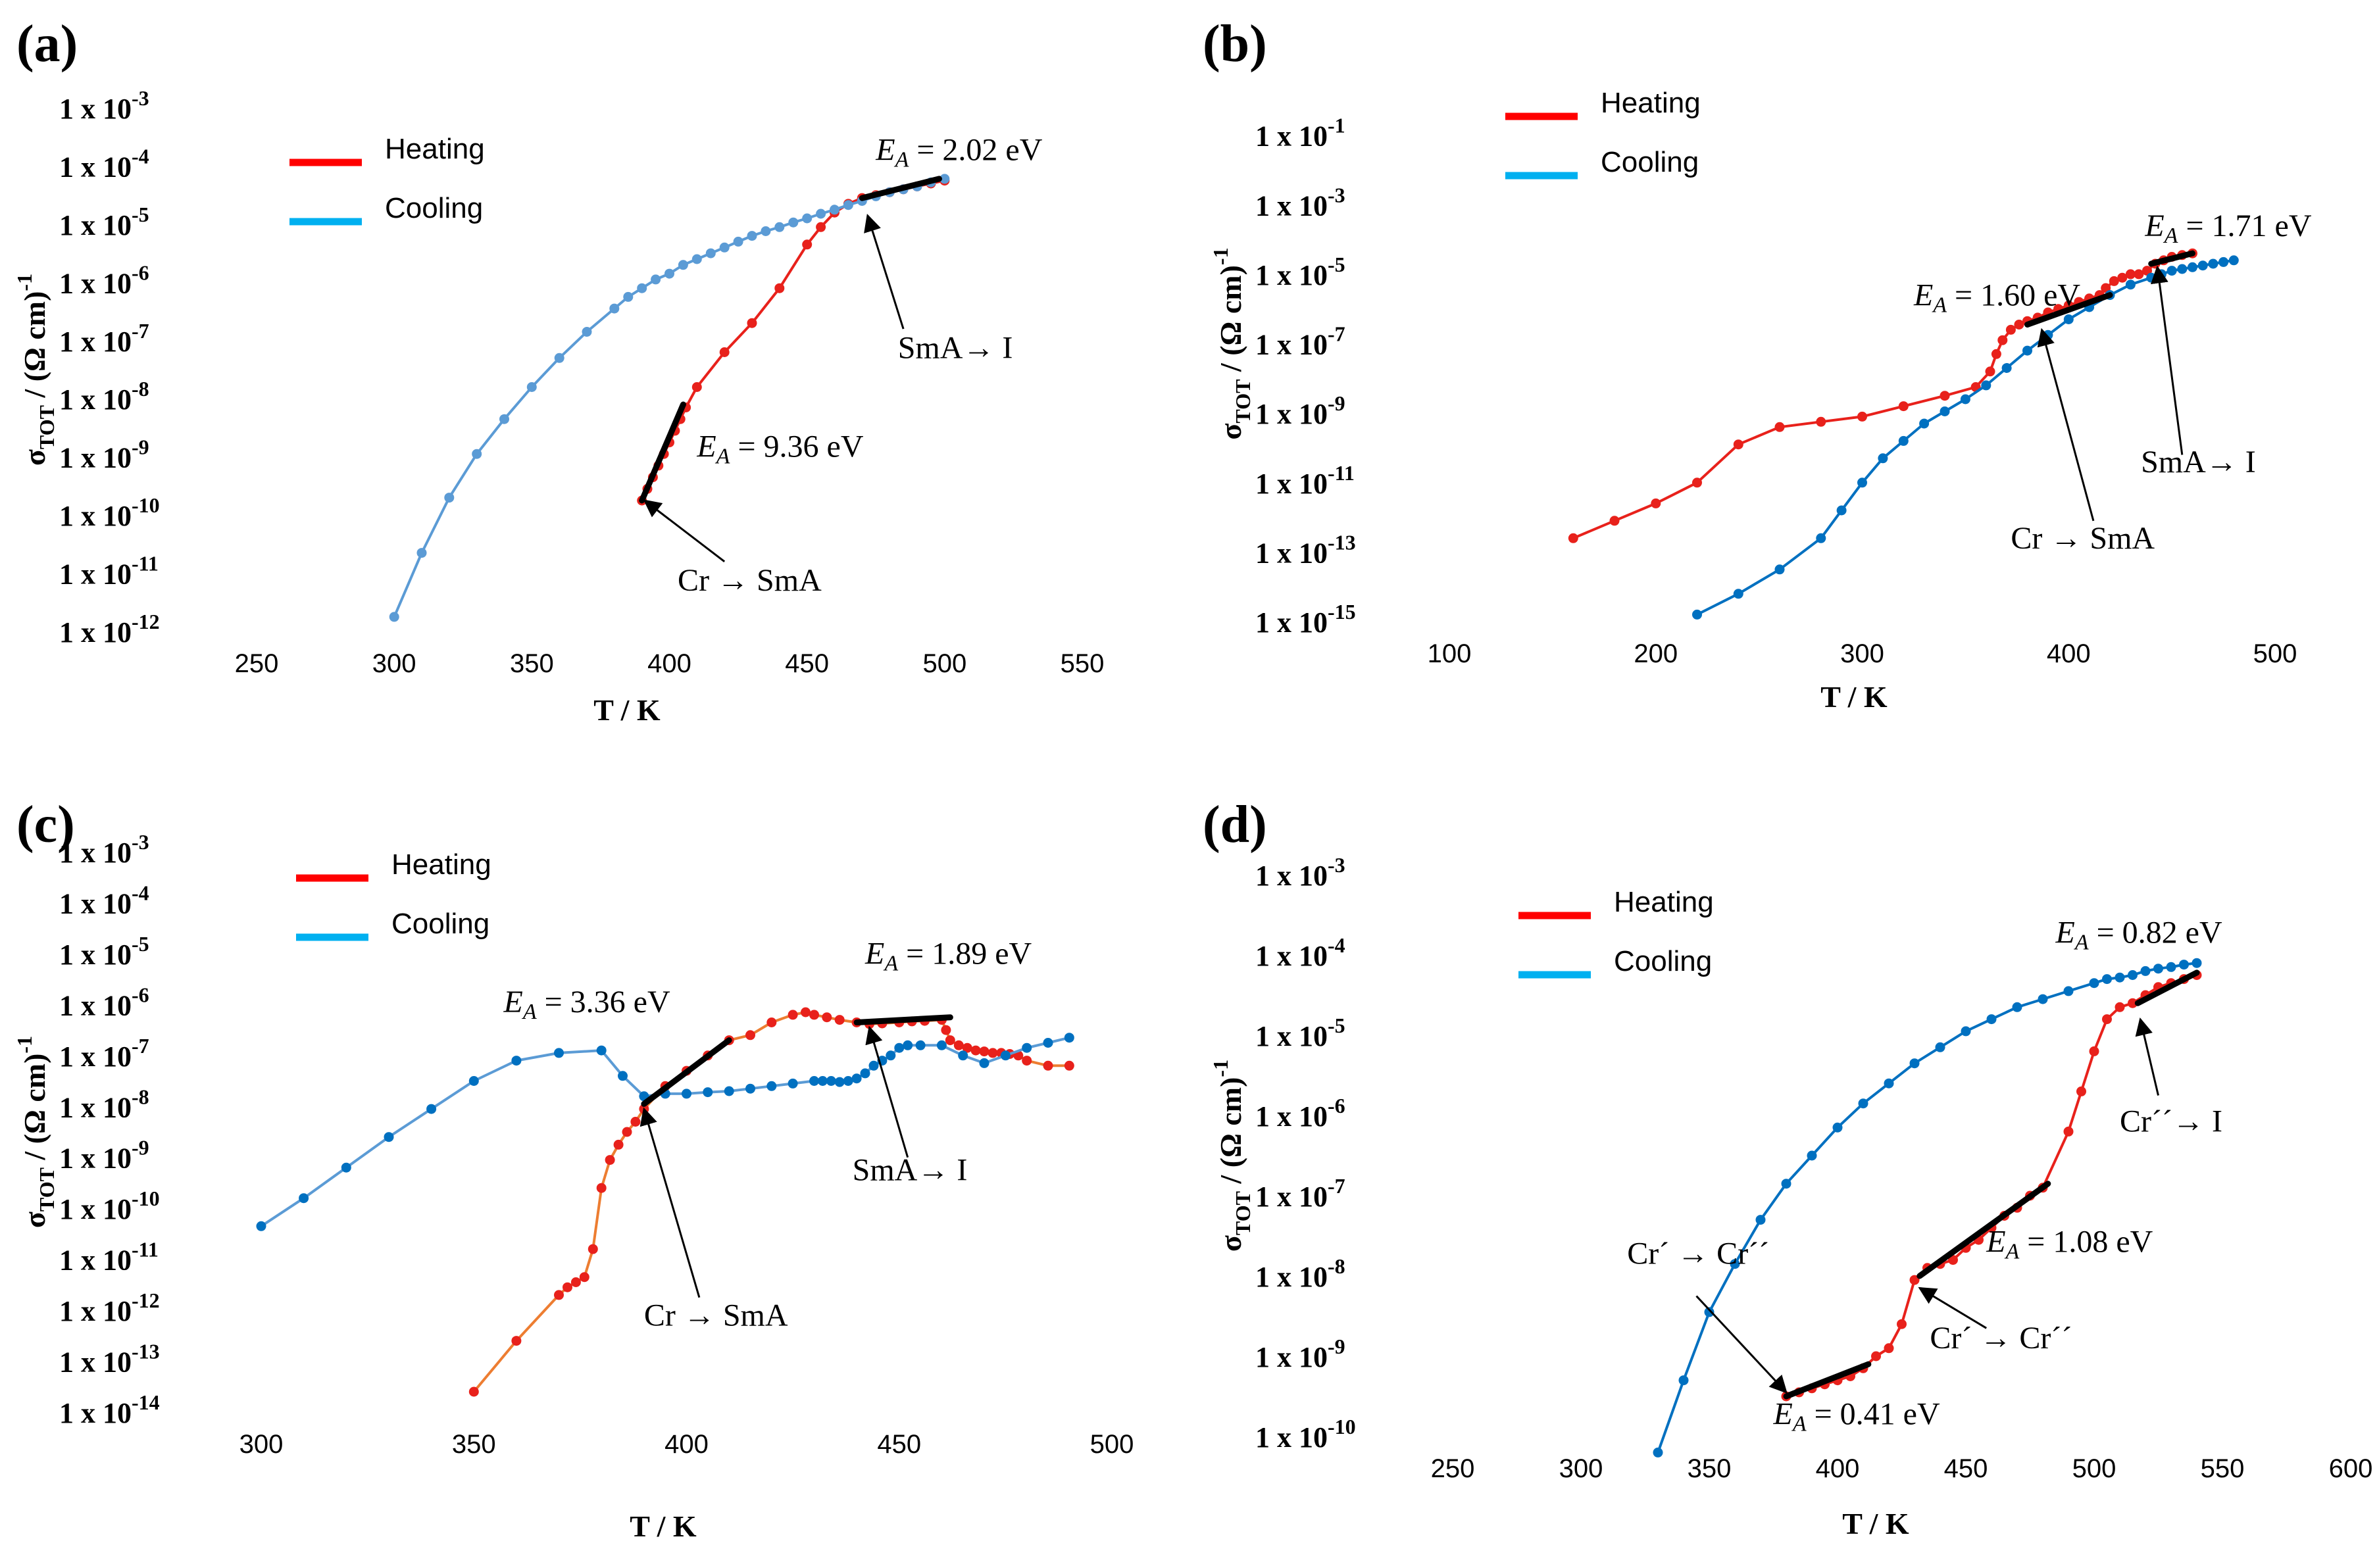 This screenshot has height=1568, width=2379. Describe the element at coordinates (911, 1171) in the screenshot. I see `annotation-text: SmA→ I` at that location.